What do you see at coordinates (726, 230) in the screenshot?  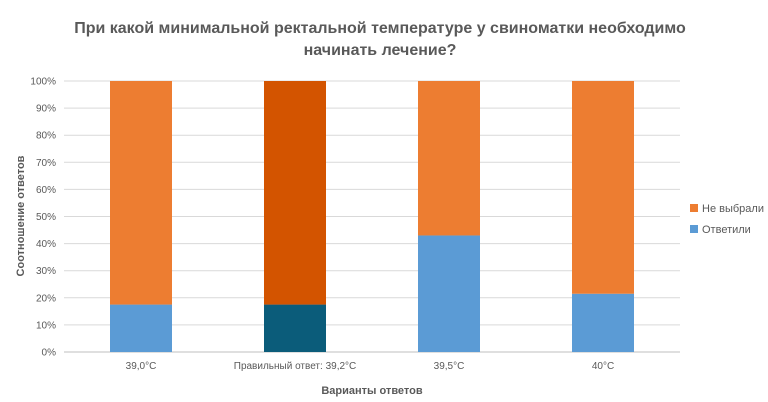 I see `legend-label: Ответили` at bounding box center [726, 230].